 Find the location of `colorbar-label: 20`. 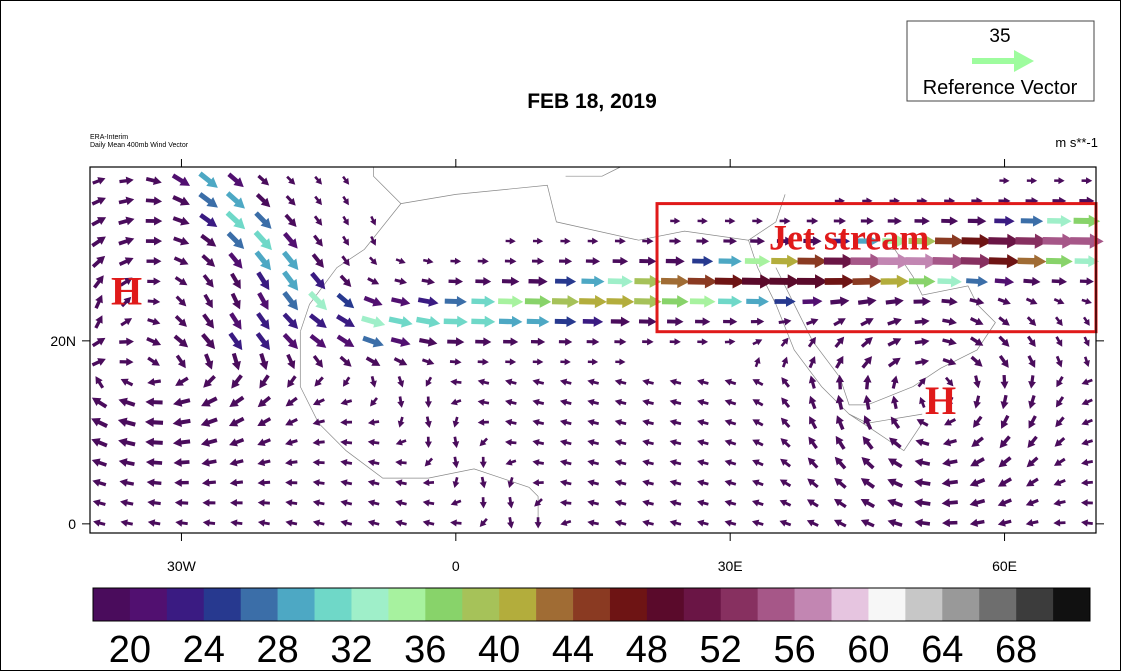

colorbar-label: 20 is located at coordinates (130, 650).